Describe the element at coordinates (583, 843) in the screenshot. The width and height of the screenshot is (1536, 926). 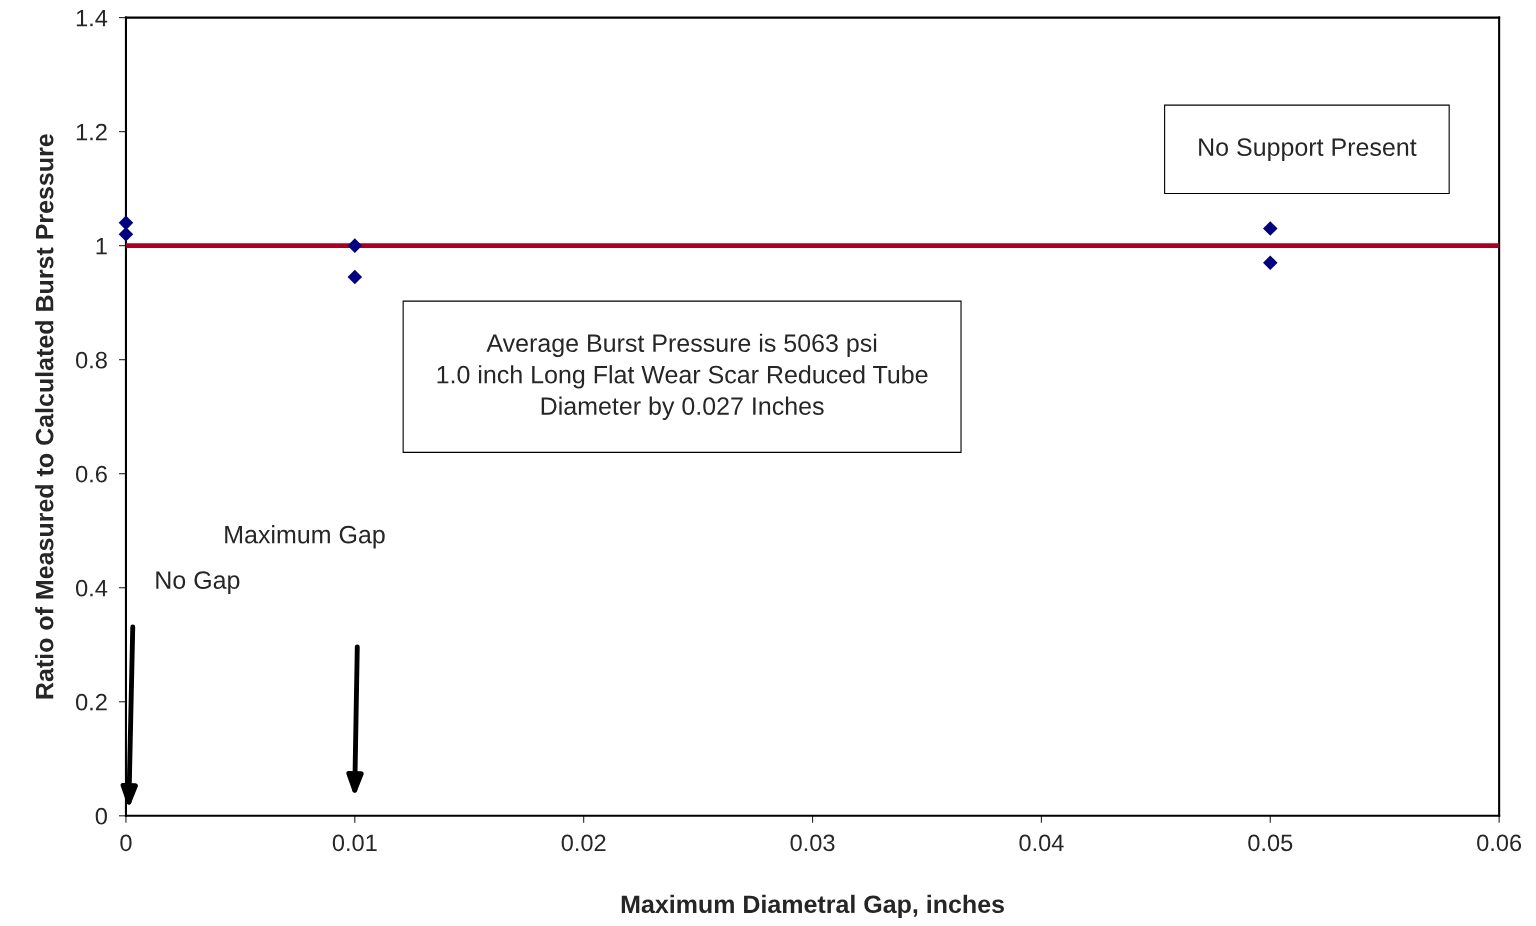
I see `x-tick-label: 0.02` at that location.